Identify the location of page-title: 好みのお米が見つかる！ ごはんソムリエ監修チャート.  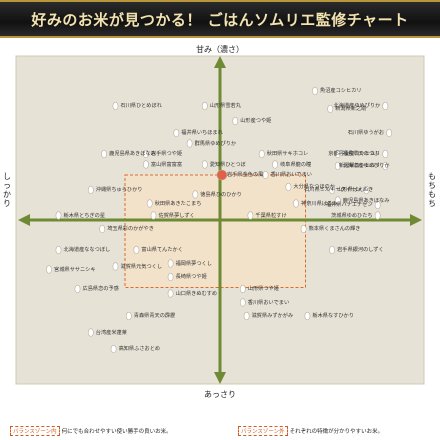
(220, 19).